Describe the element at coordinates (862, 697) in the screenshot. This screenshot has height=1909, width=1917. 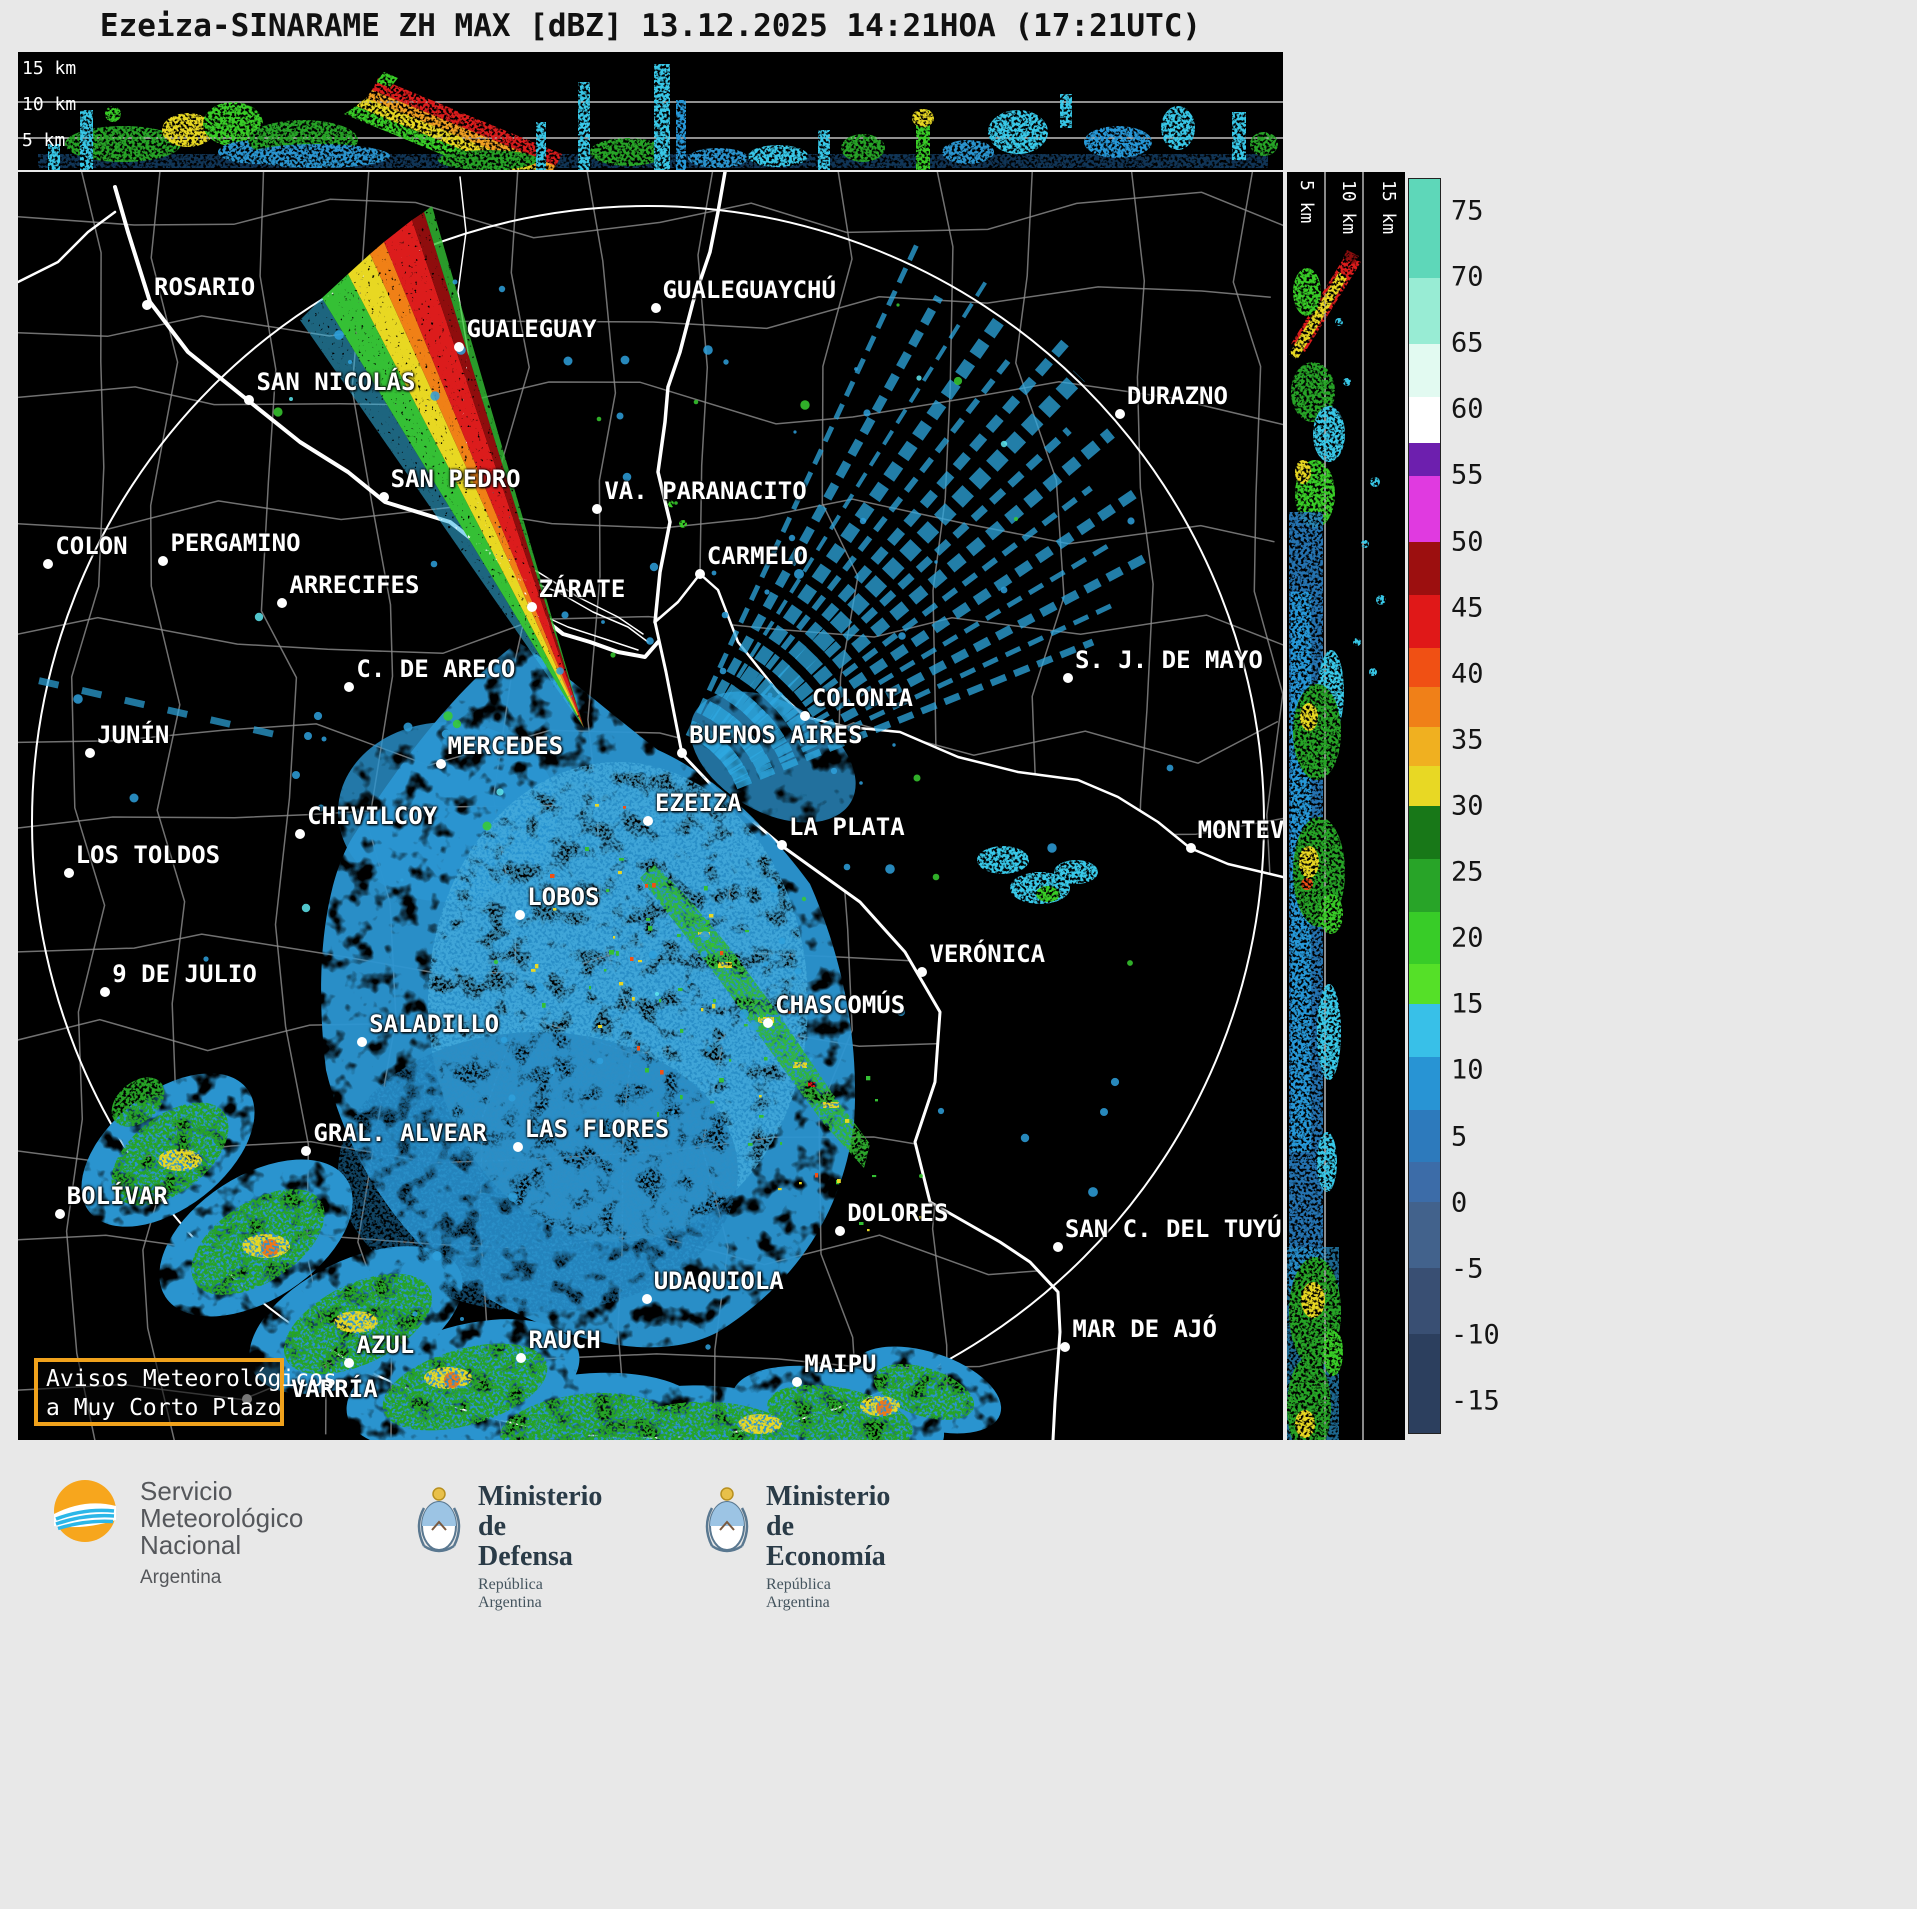
I see `city-label: COLONIA` at that location.